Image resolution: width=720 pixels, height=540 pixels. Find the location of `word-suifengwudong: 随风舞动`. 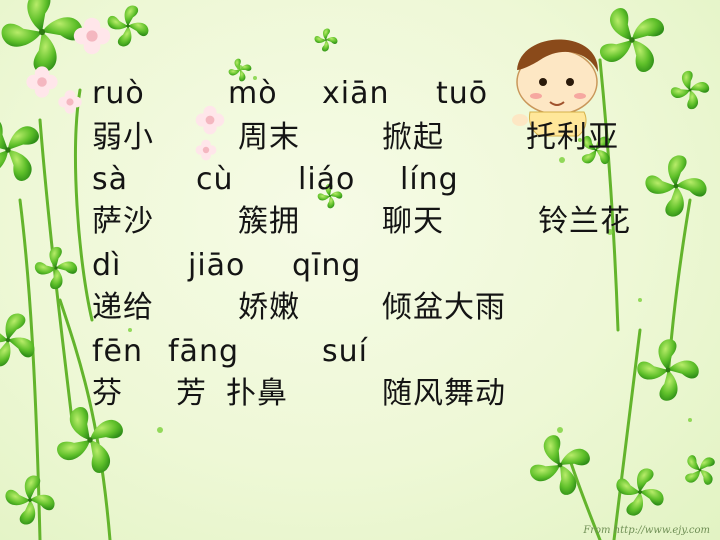

word-suifengwudong: 随风舞动 is located at coordinates (444, 393).